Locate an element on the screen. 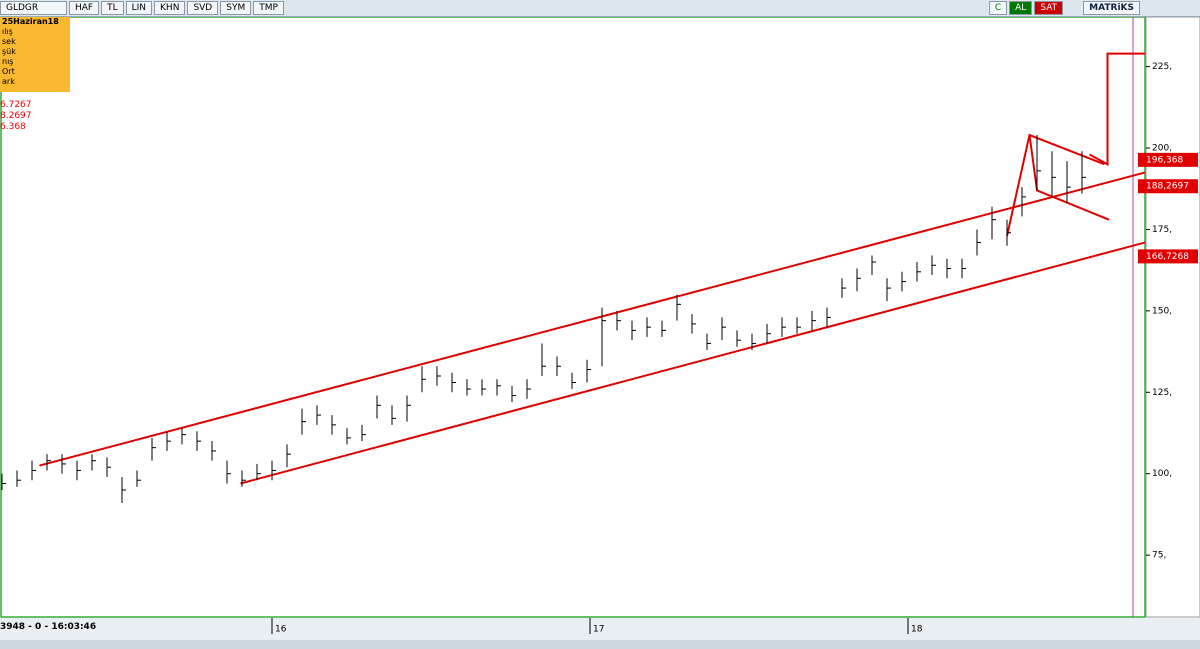 The width and height of the screenshot is (1200, 649). tool-button: TMP is located at coordinates (268, 8).